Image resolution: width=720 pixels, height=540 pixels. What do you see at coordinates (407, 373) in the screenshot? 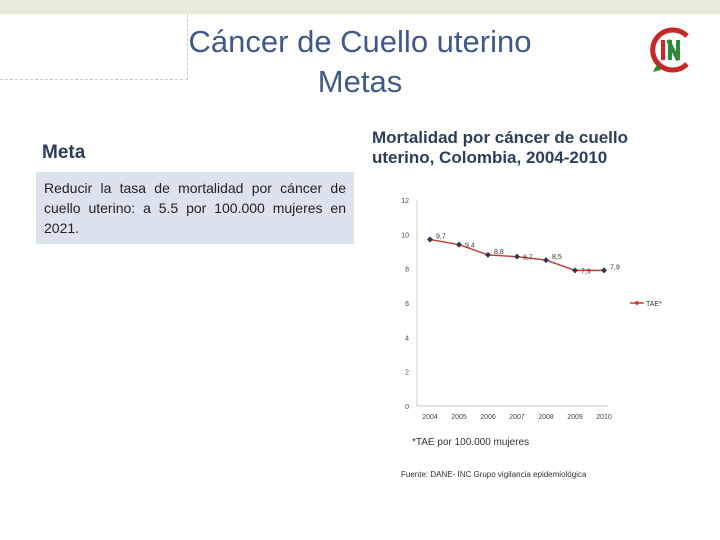
I see `y-tick-label: 2` at bounding box center [407, 373].